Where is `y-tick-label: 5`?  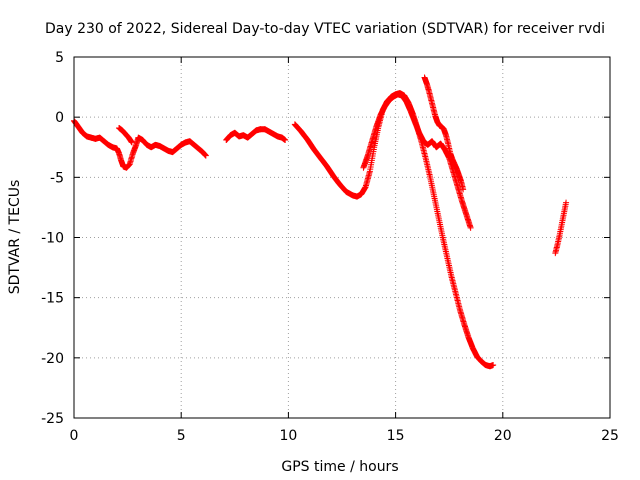 y-tick-label: 5 is located at coordinates (59, 58).